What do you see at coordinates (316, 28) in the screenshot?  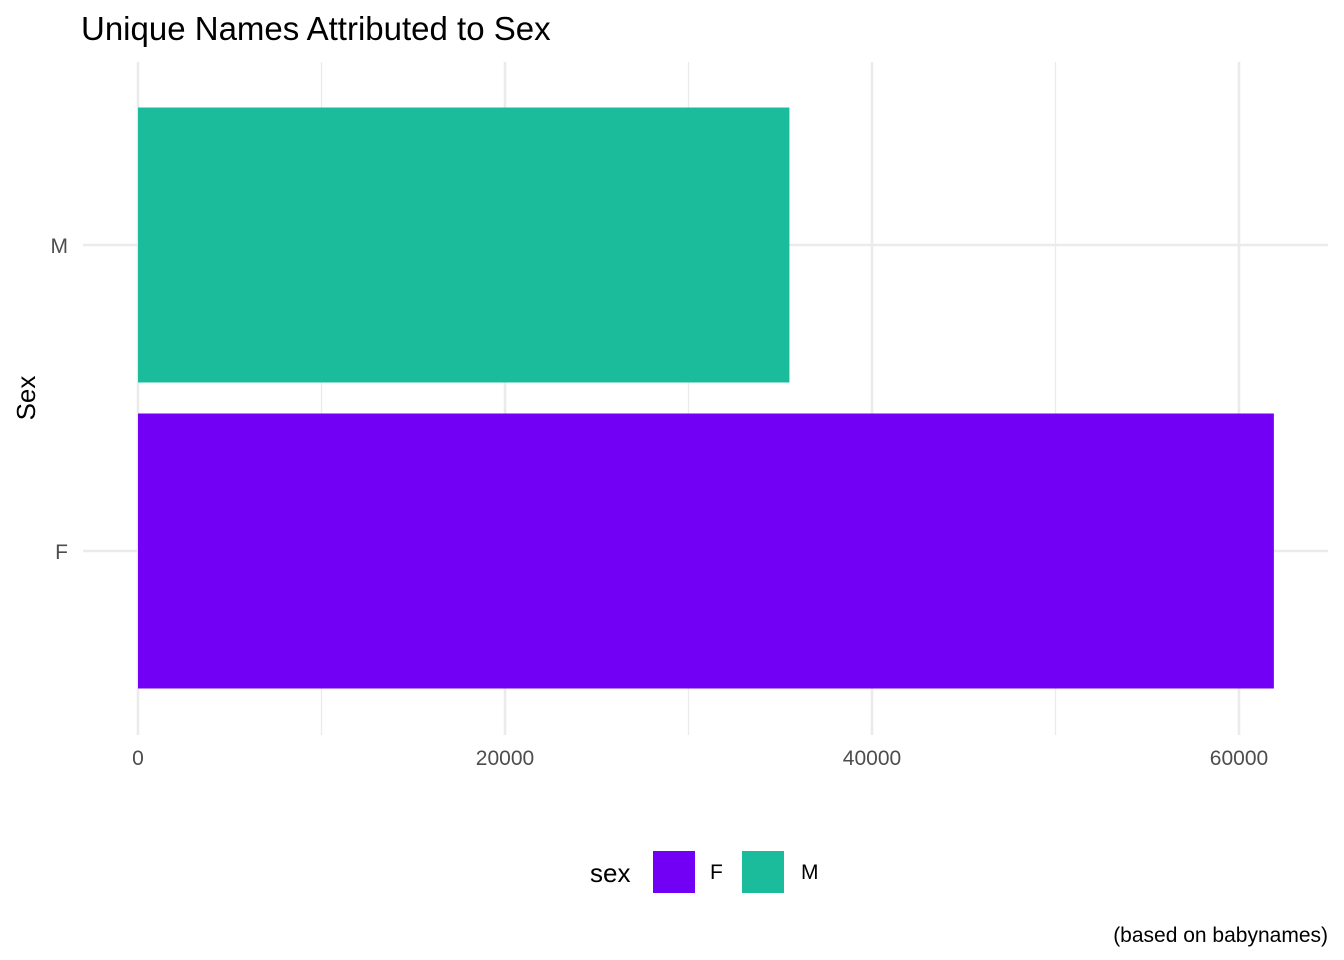 I see `chart-title: Unique Names Attributed to Sex` at bounding box center [316, 28].